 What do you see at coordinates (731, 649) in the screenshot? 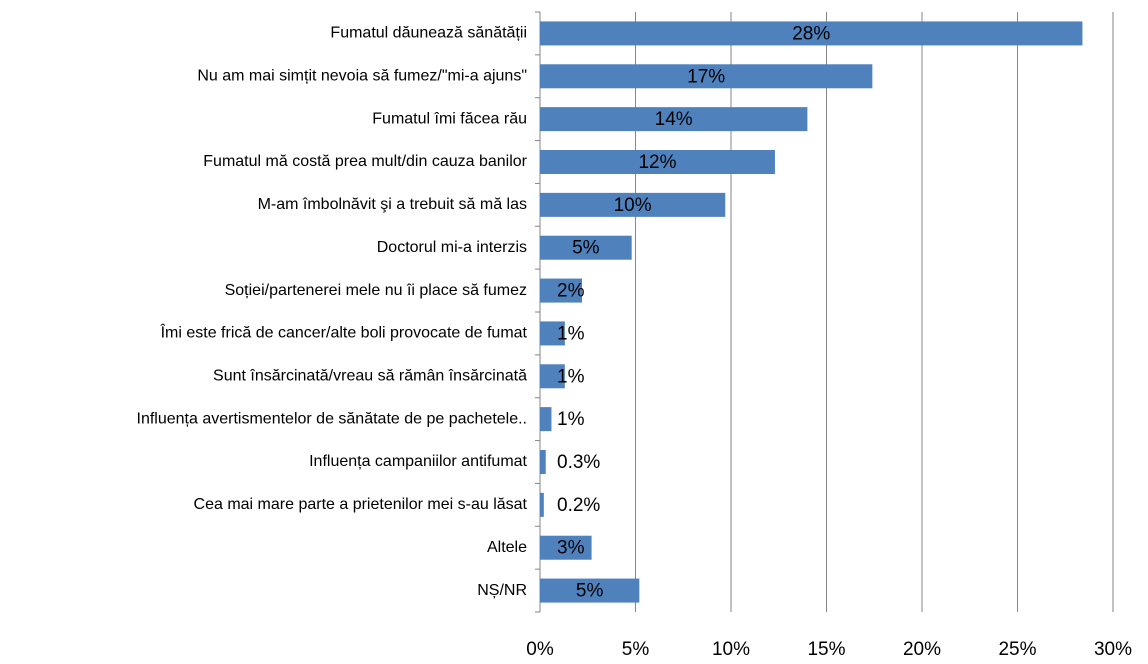
I see `x-tick-label: 10%` at bounding box center [731, 649].